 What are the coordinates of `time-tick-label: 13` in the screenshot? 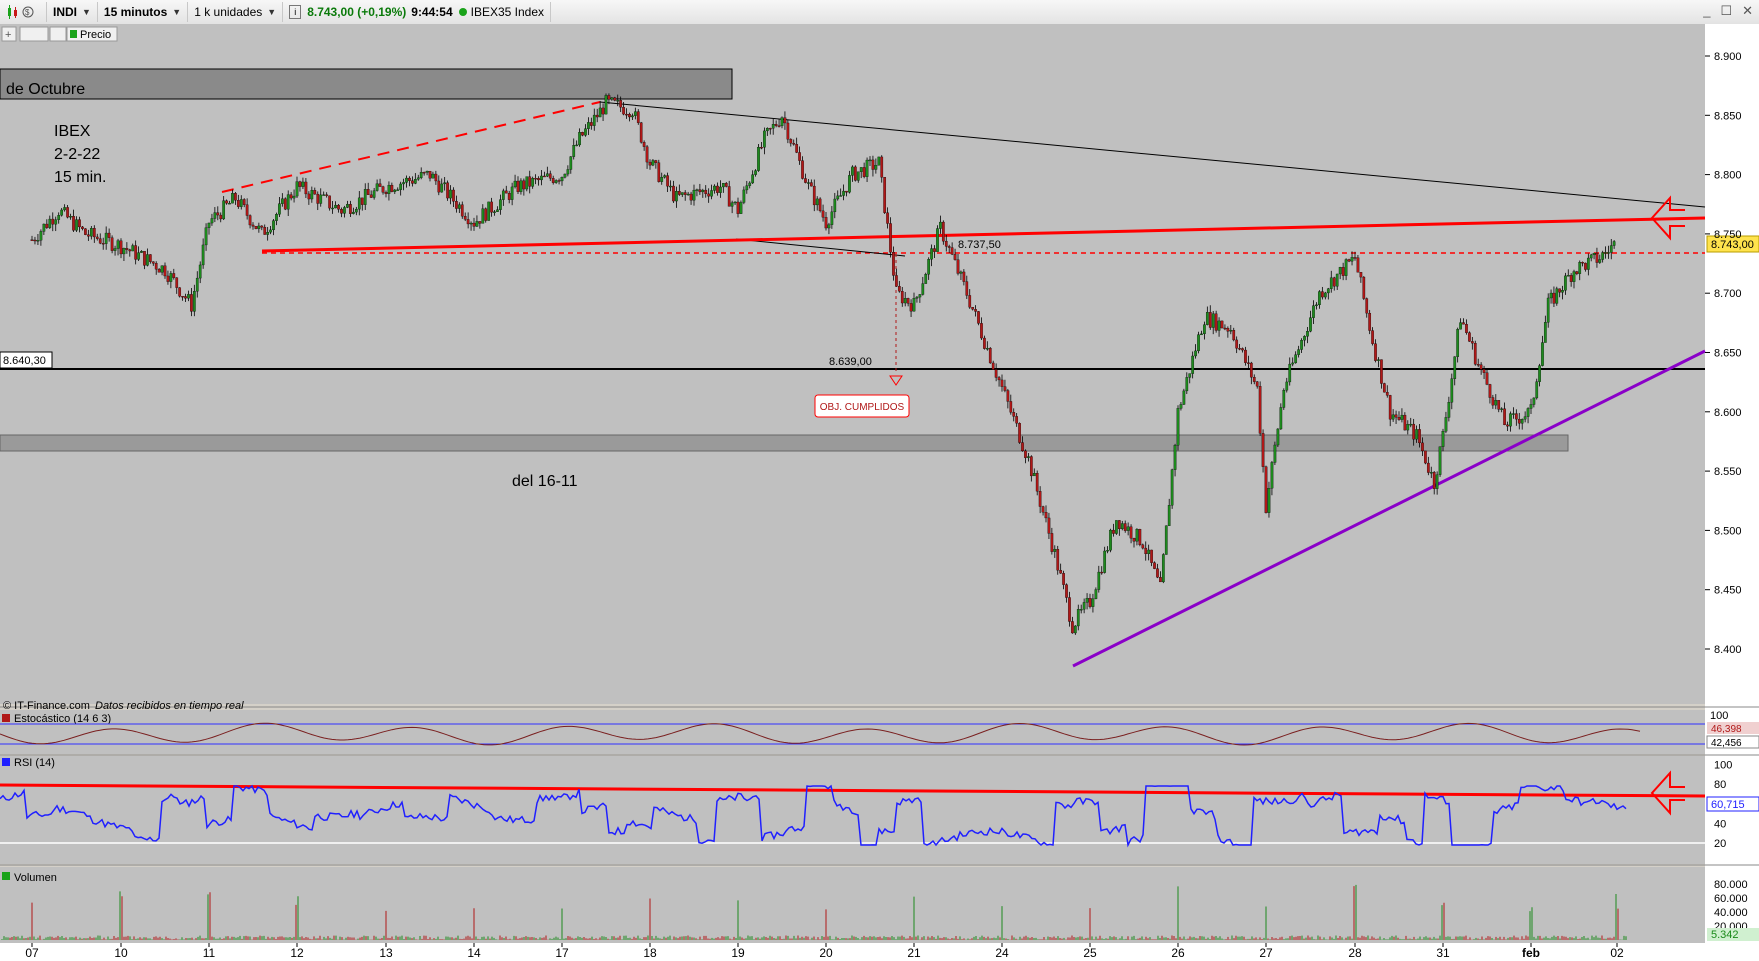 It's located at (386, 953).